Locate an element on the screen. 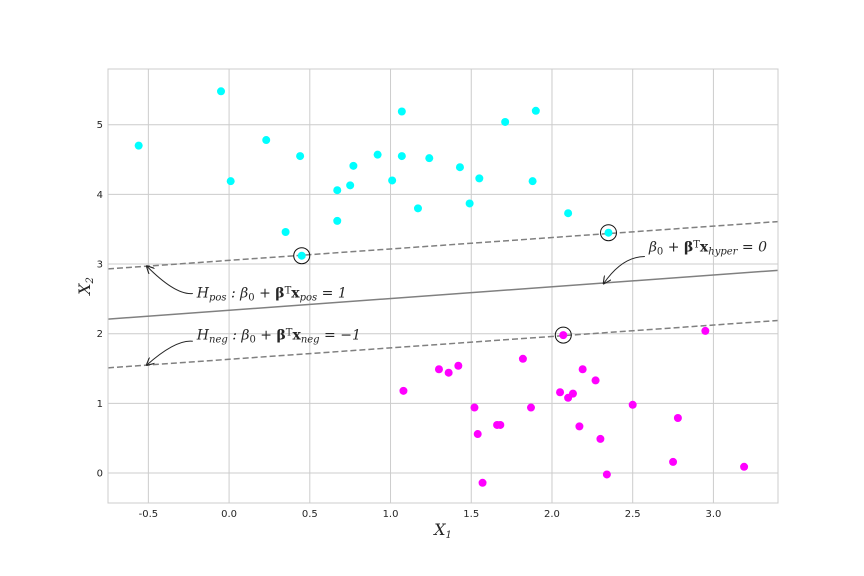  negative-margin-line is located at coordinates (443, 344).